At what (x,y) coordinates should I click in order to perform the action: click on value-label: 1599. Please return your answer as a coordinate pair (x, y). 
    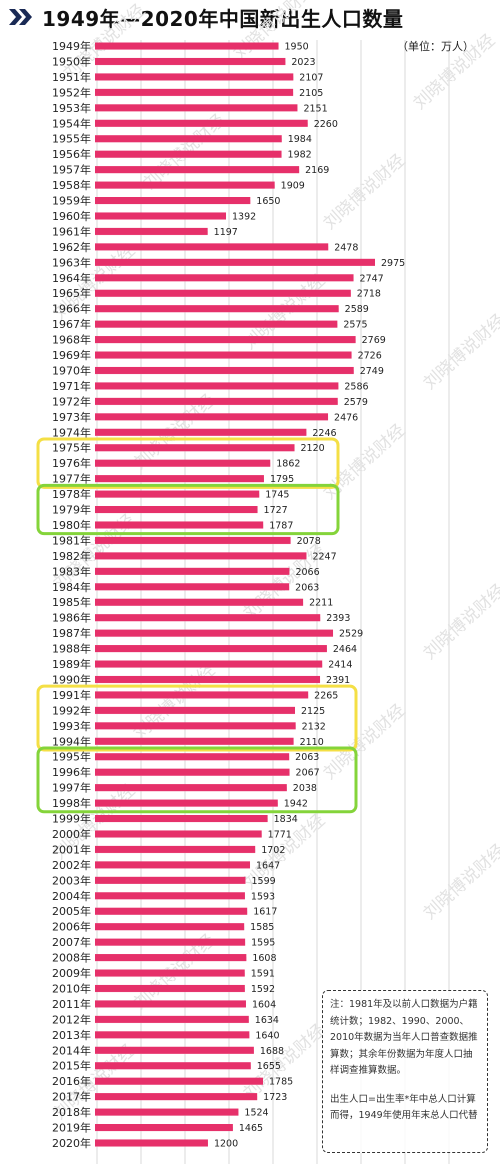
    Looking at the image, I should click on (263, 881).